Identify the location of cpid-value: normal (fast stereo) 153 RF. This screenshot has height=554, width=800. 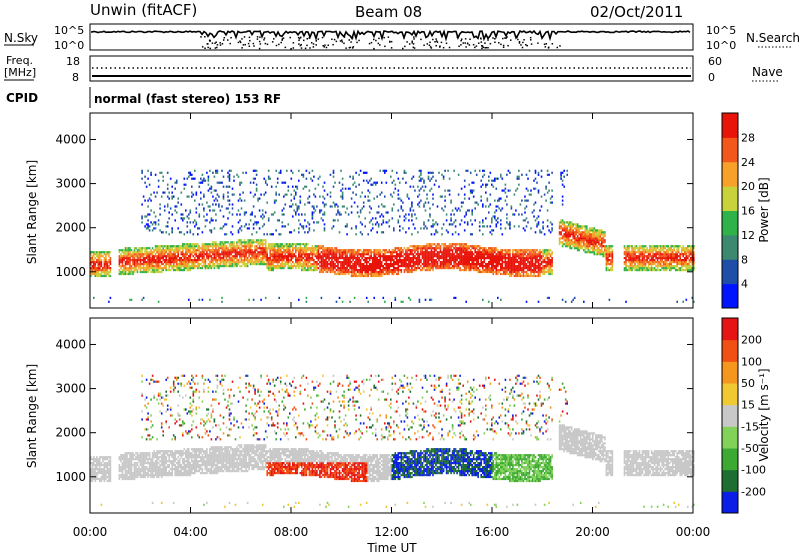
(187, 99).